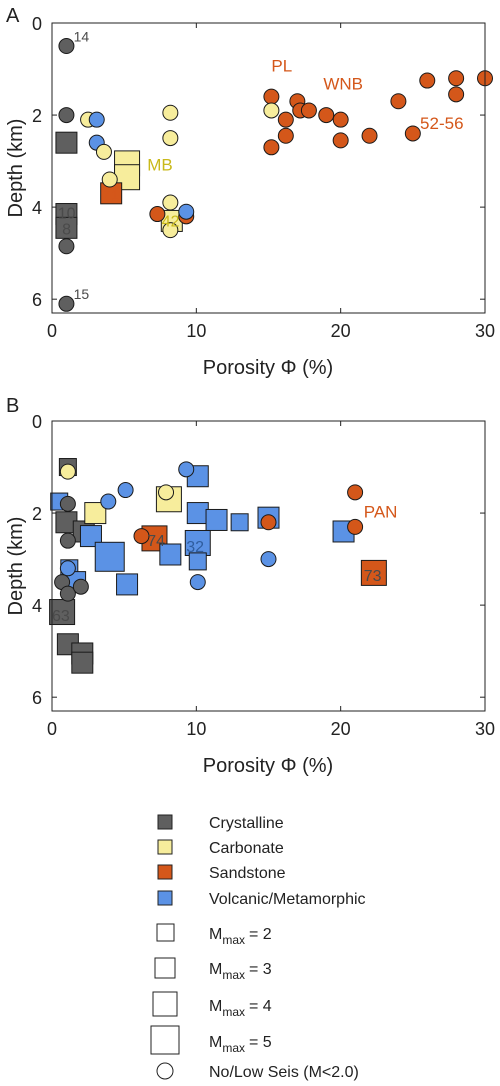 This screenshot has width=500, height=1086. I want to click on legend-sandstone: Sandstone, so click(247, 873).